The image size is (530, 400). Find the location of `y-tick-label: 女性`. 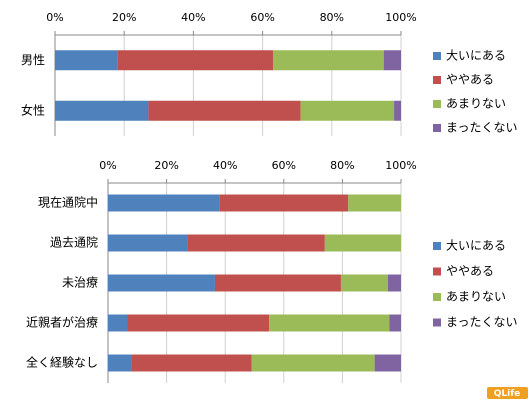

y-tick-label: 女性 is located at coordinates (33, 109).